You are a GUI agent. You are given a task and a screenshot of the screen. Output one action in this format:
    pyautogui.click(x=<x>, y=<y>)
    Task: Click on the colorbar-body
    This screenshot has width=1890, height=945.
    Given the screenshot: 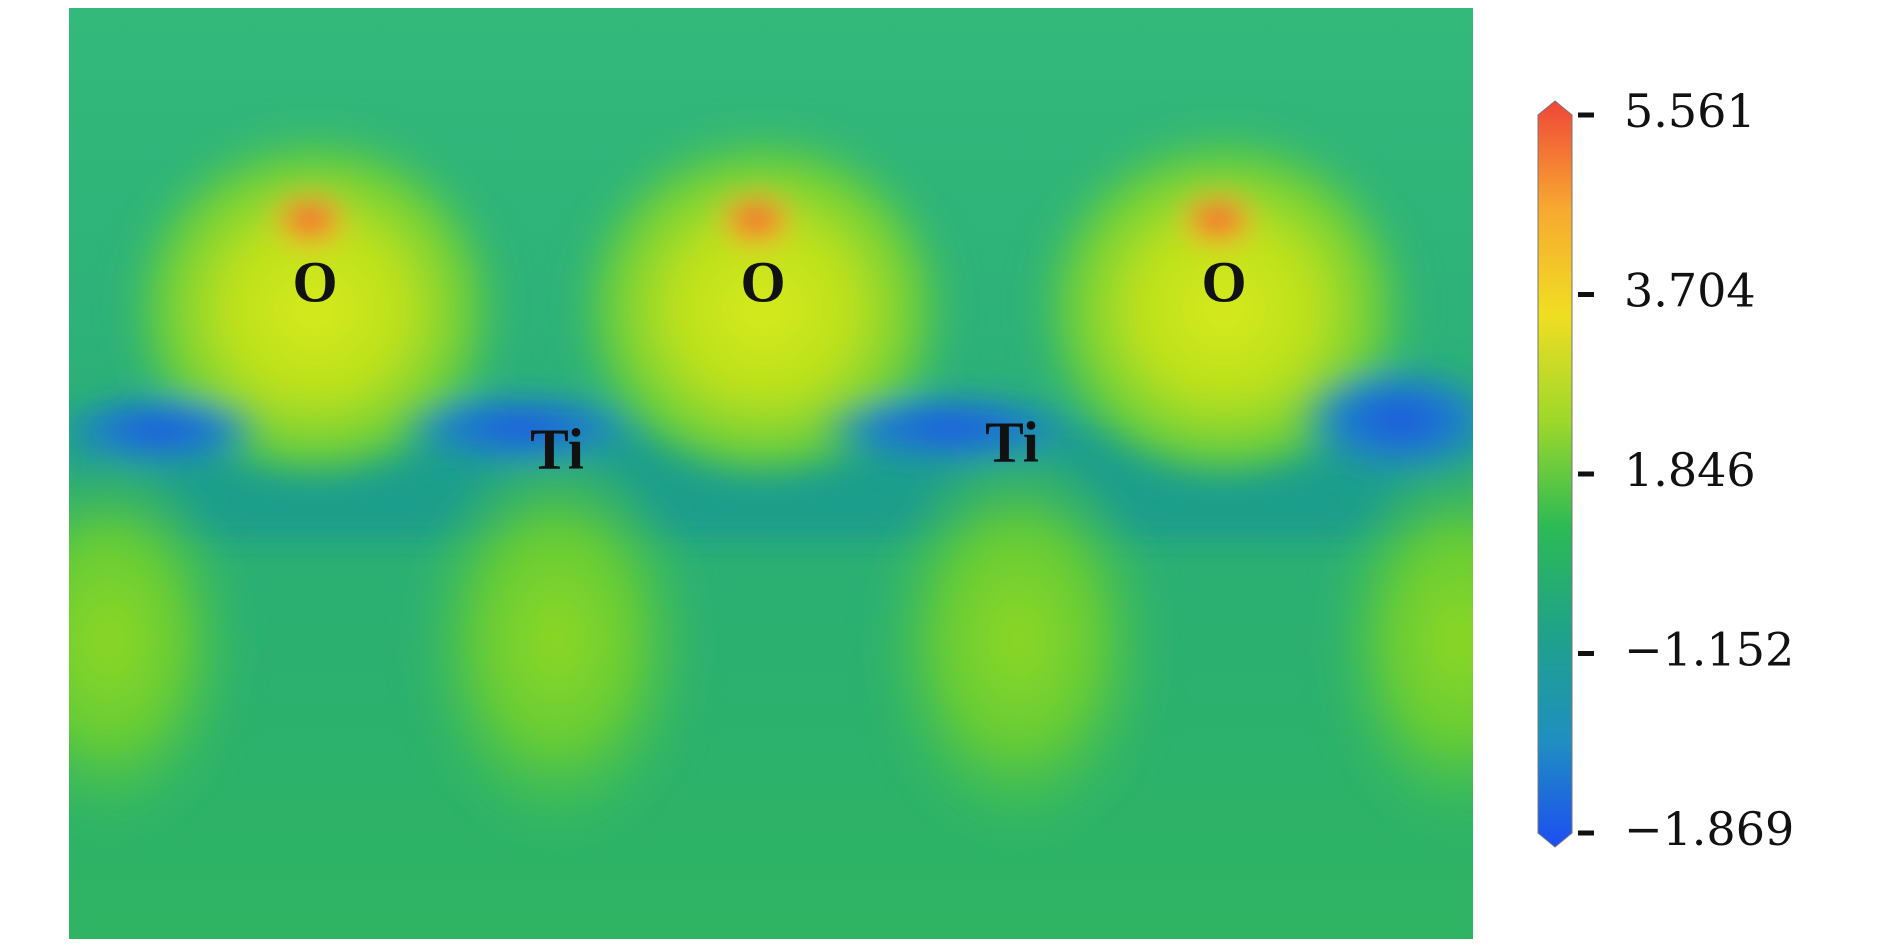 What is the action you would take?
    pyautogui.click(x=1555, y=474)
    